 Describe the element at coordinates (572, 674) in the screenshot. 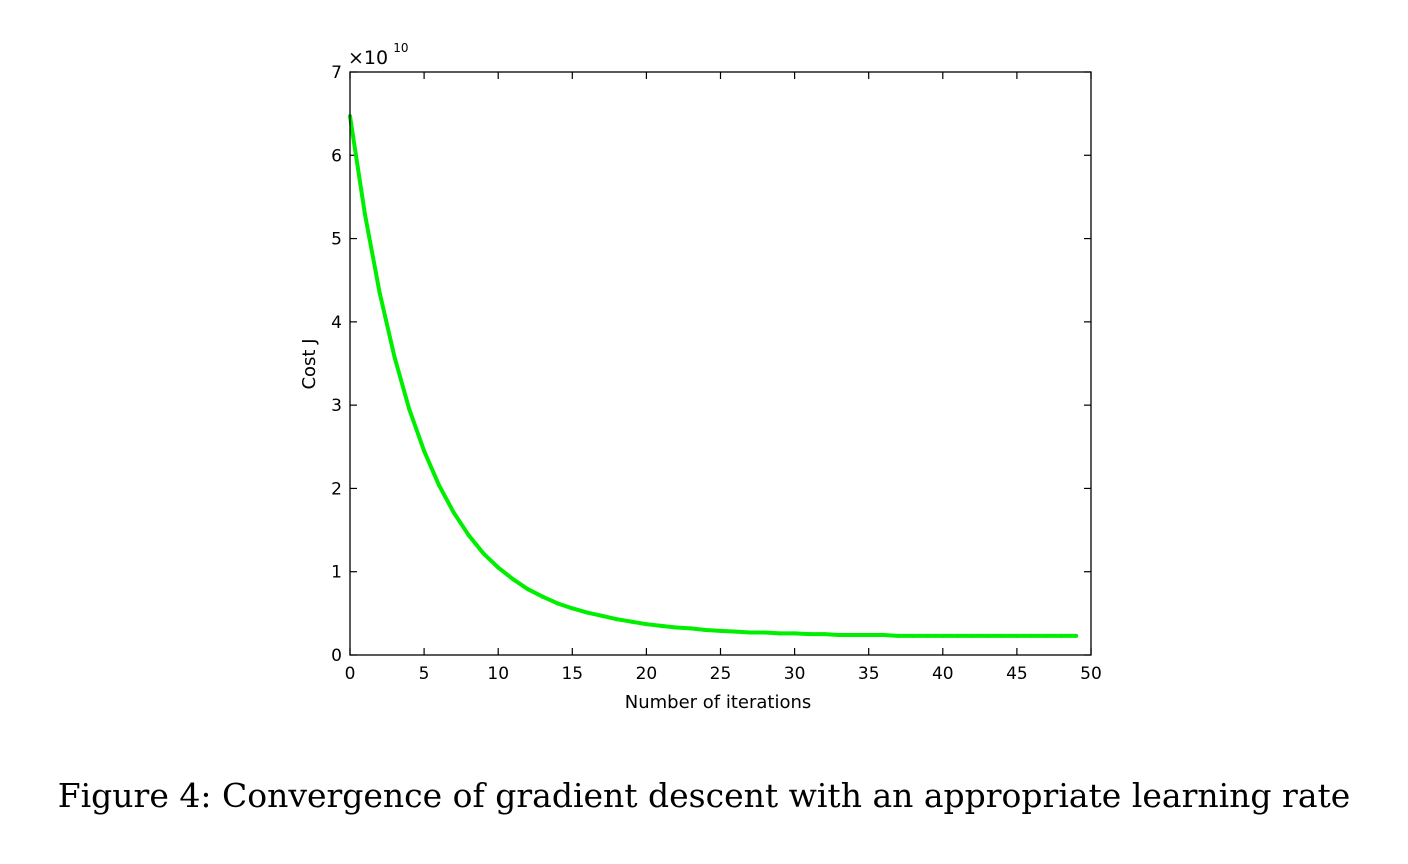

I see `x-tick-label: 15` at that location.